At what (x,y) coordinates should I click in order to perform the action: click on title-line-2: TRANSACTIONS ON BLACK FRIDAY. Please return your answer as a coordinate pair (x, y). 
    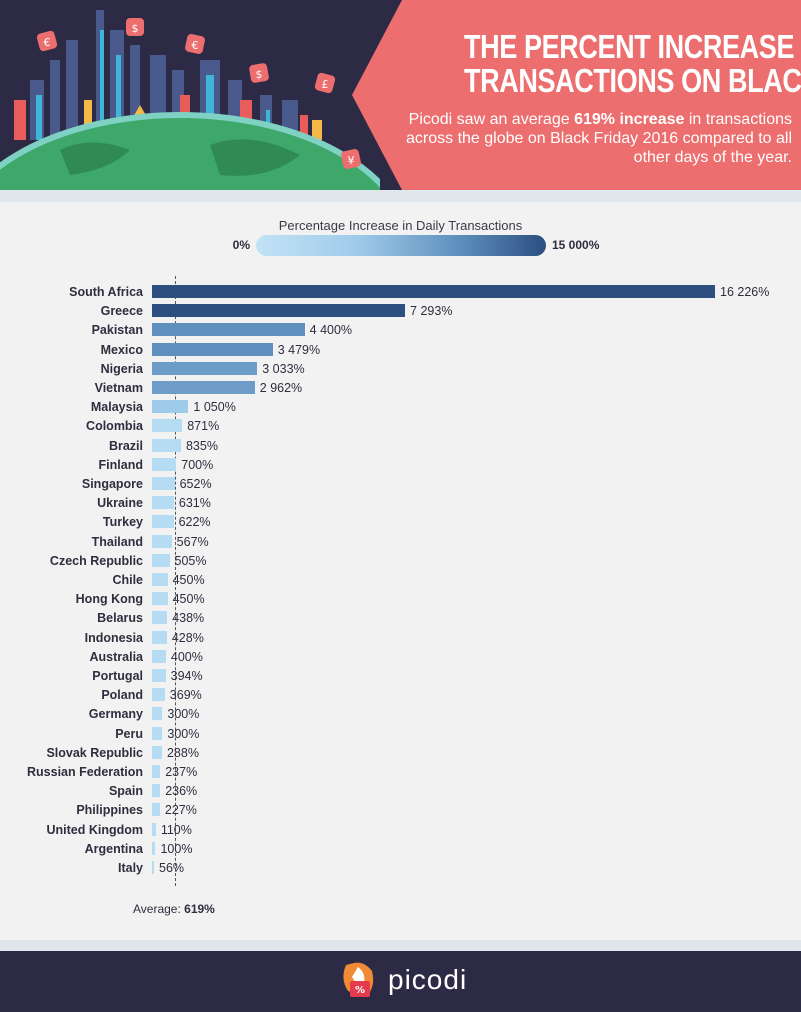
    Looking at the image, I should click on (632, 80).